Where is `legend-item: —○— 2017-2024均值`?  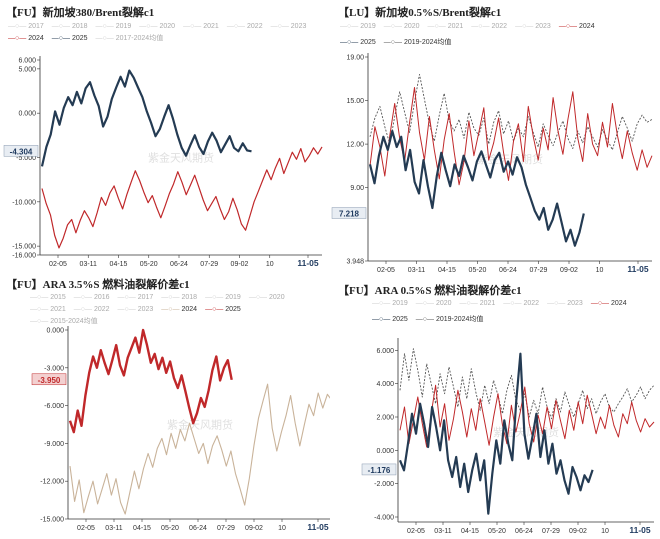
legend-item: —○— 2017-2024均值 is located at coordinates (130, 39).